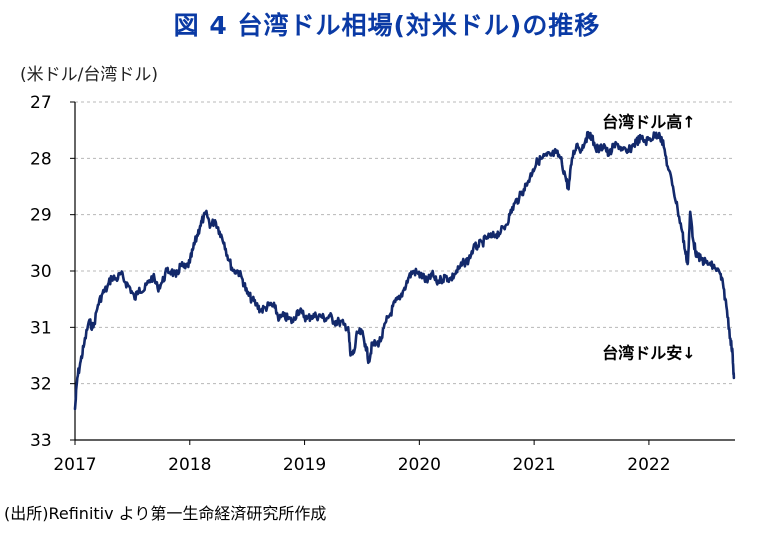 This screenshot has height=534, width=774. Describe the element at coordinates (533, 465) in the screenshot. I see `x-tick-label-2021: 2021` at that location.